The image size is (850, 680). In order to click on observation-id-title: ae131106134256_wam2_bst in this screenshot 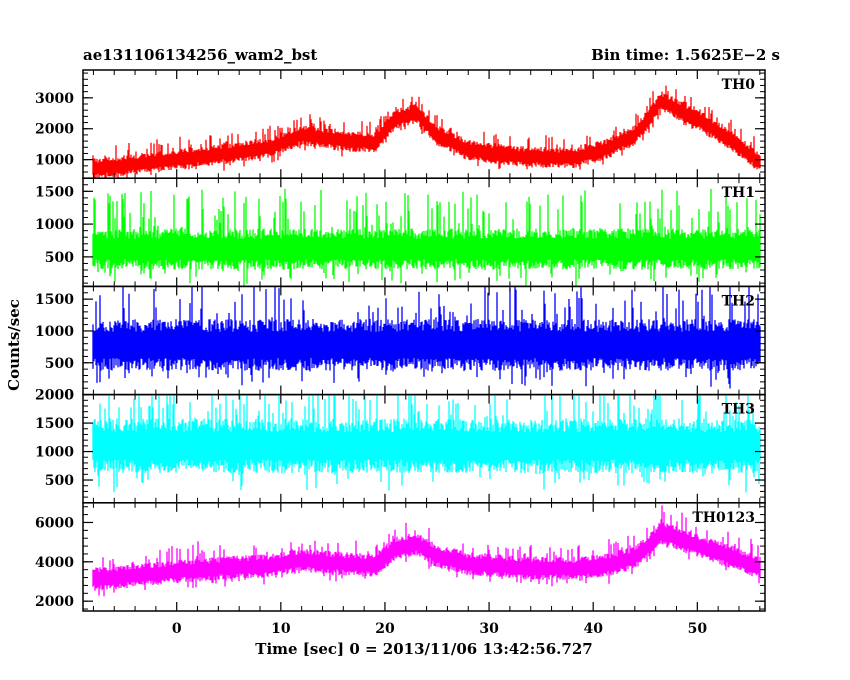, I will do `click(200, 55)`.